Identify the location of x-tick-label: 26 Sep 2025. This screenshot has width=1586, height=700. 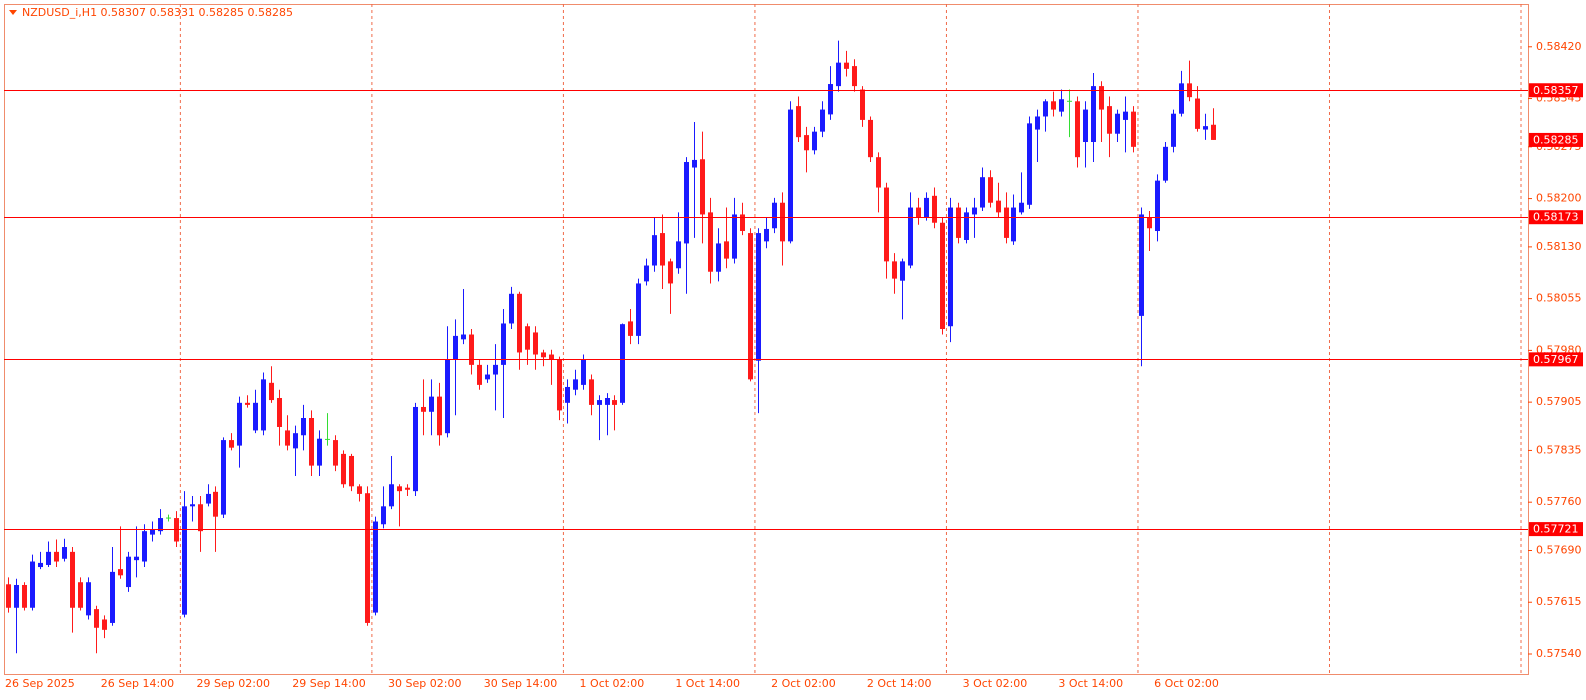
(40, 683).